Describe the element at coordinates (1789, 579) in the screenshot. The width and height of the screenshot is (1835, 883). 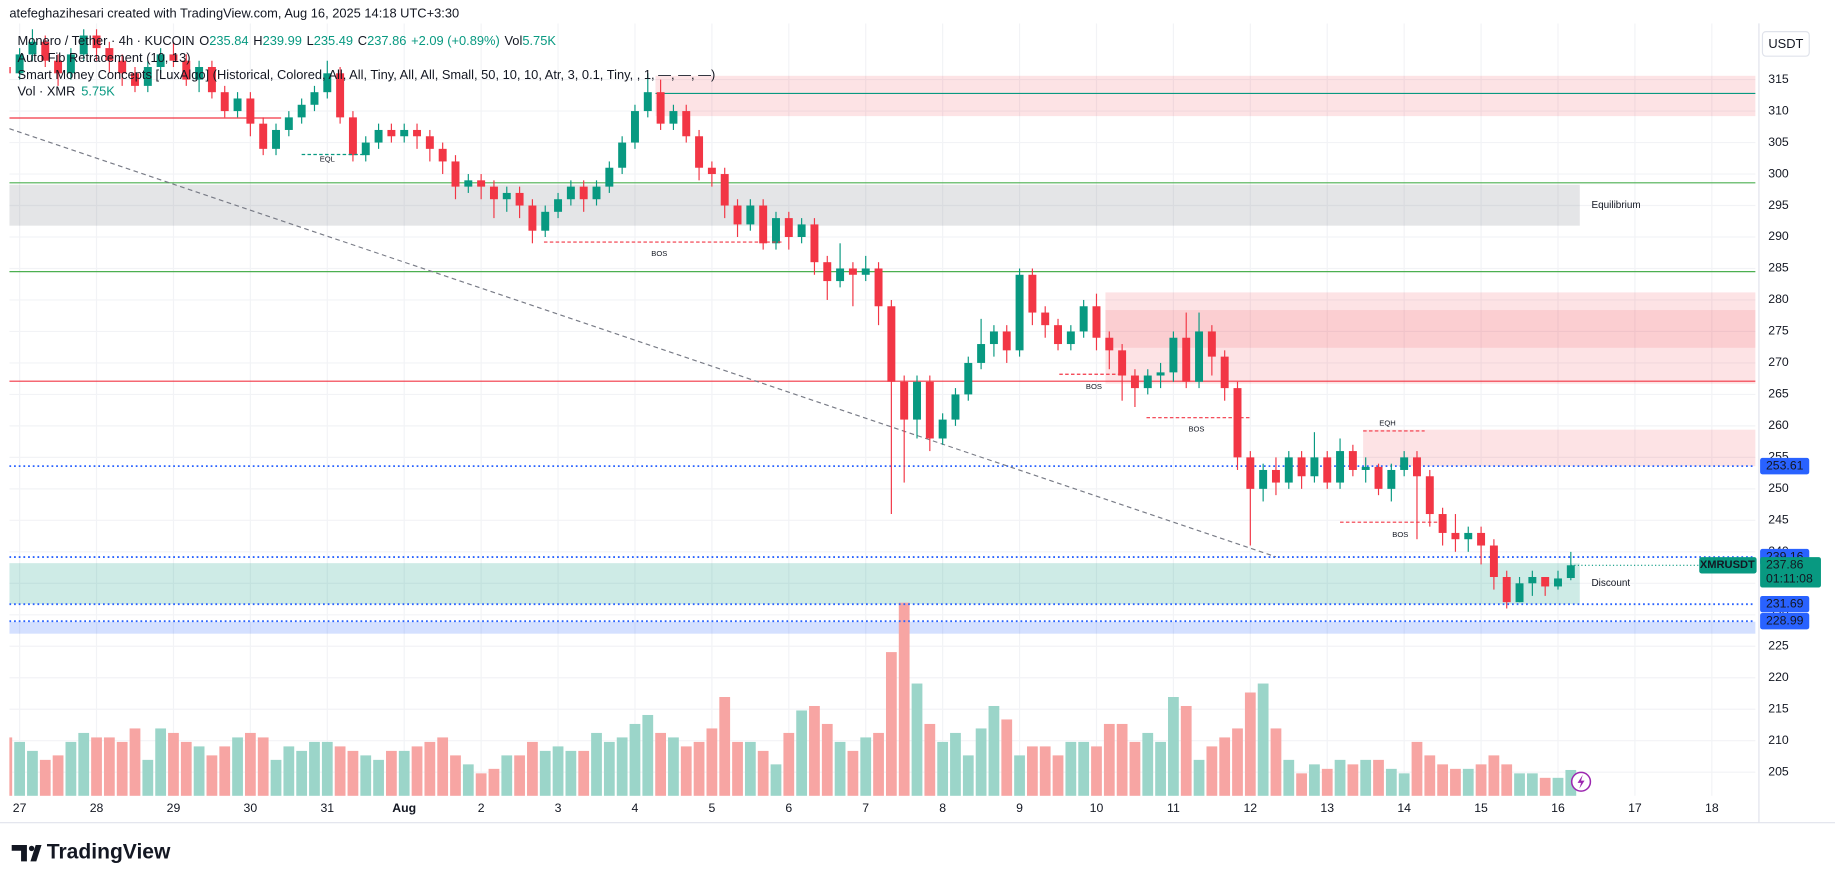
I see `countdown: 01:11:08` at that location.